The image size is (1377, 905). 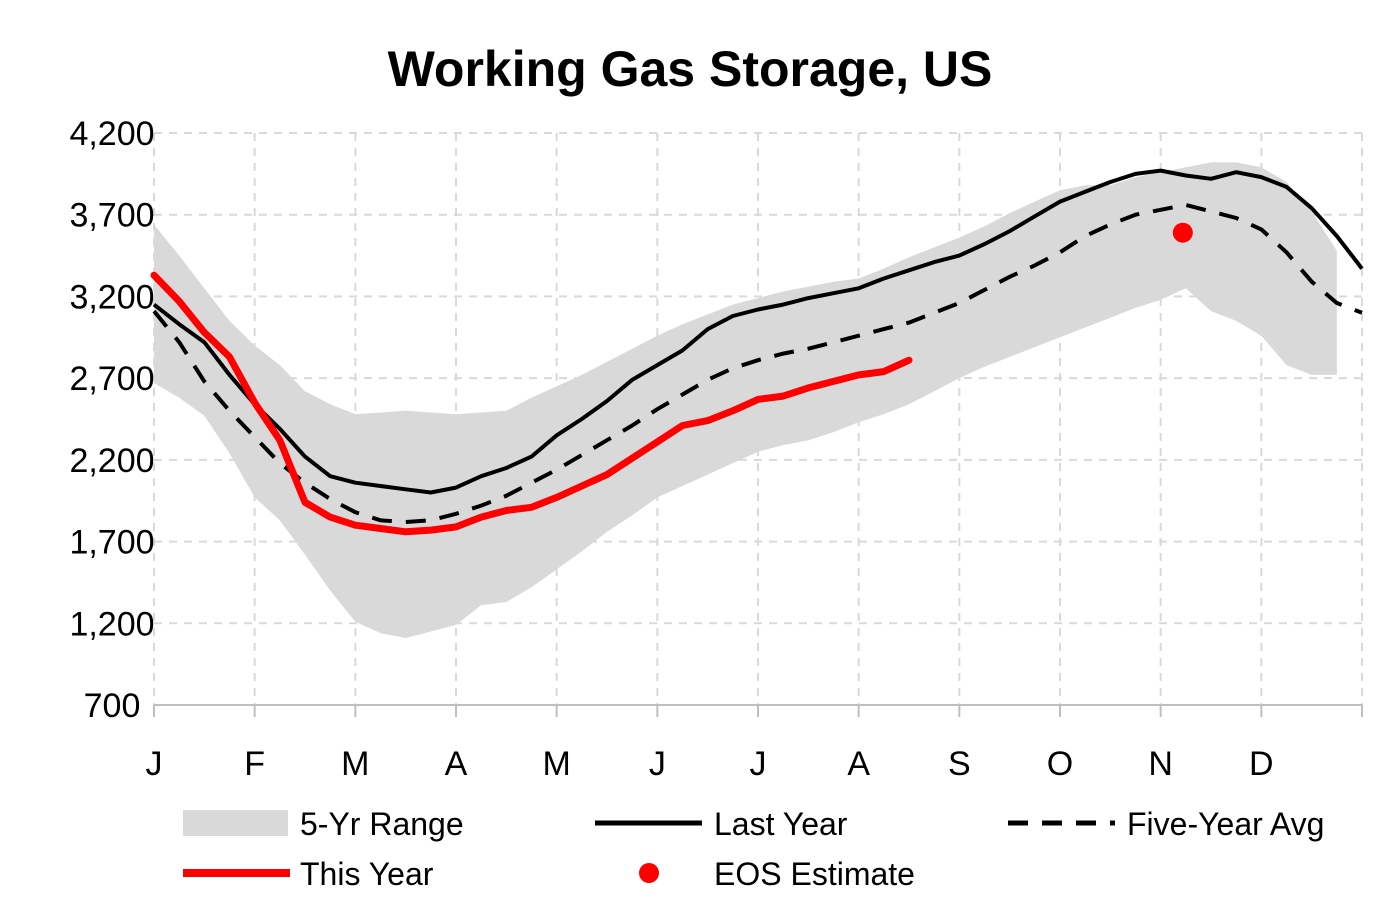 What do you see at coordinates (382, 824) in the screenshot?
I see `legend-label-range: 5-Yr Range` at bounding box center [382, 824].